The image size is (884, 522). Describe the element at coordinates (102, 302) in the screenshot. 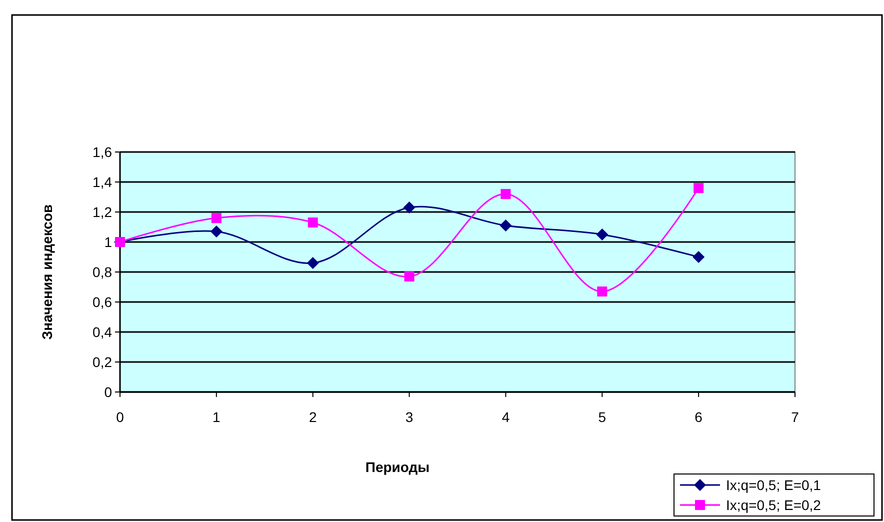

I see `y-tick-label: 0,6` at that location.